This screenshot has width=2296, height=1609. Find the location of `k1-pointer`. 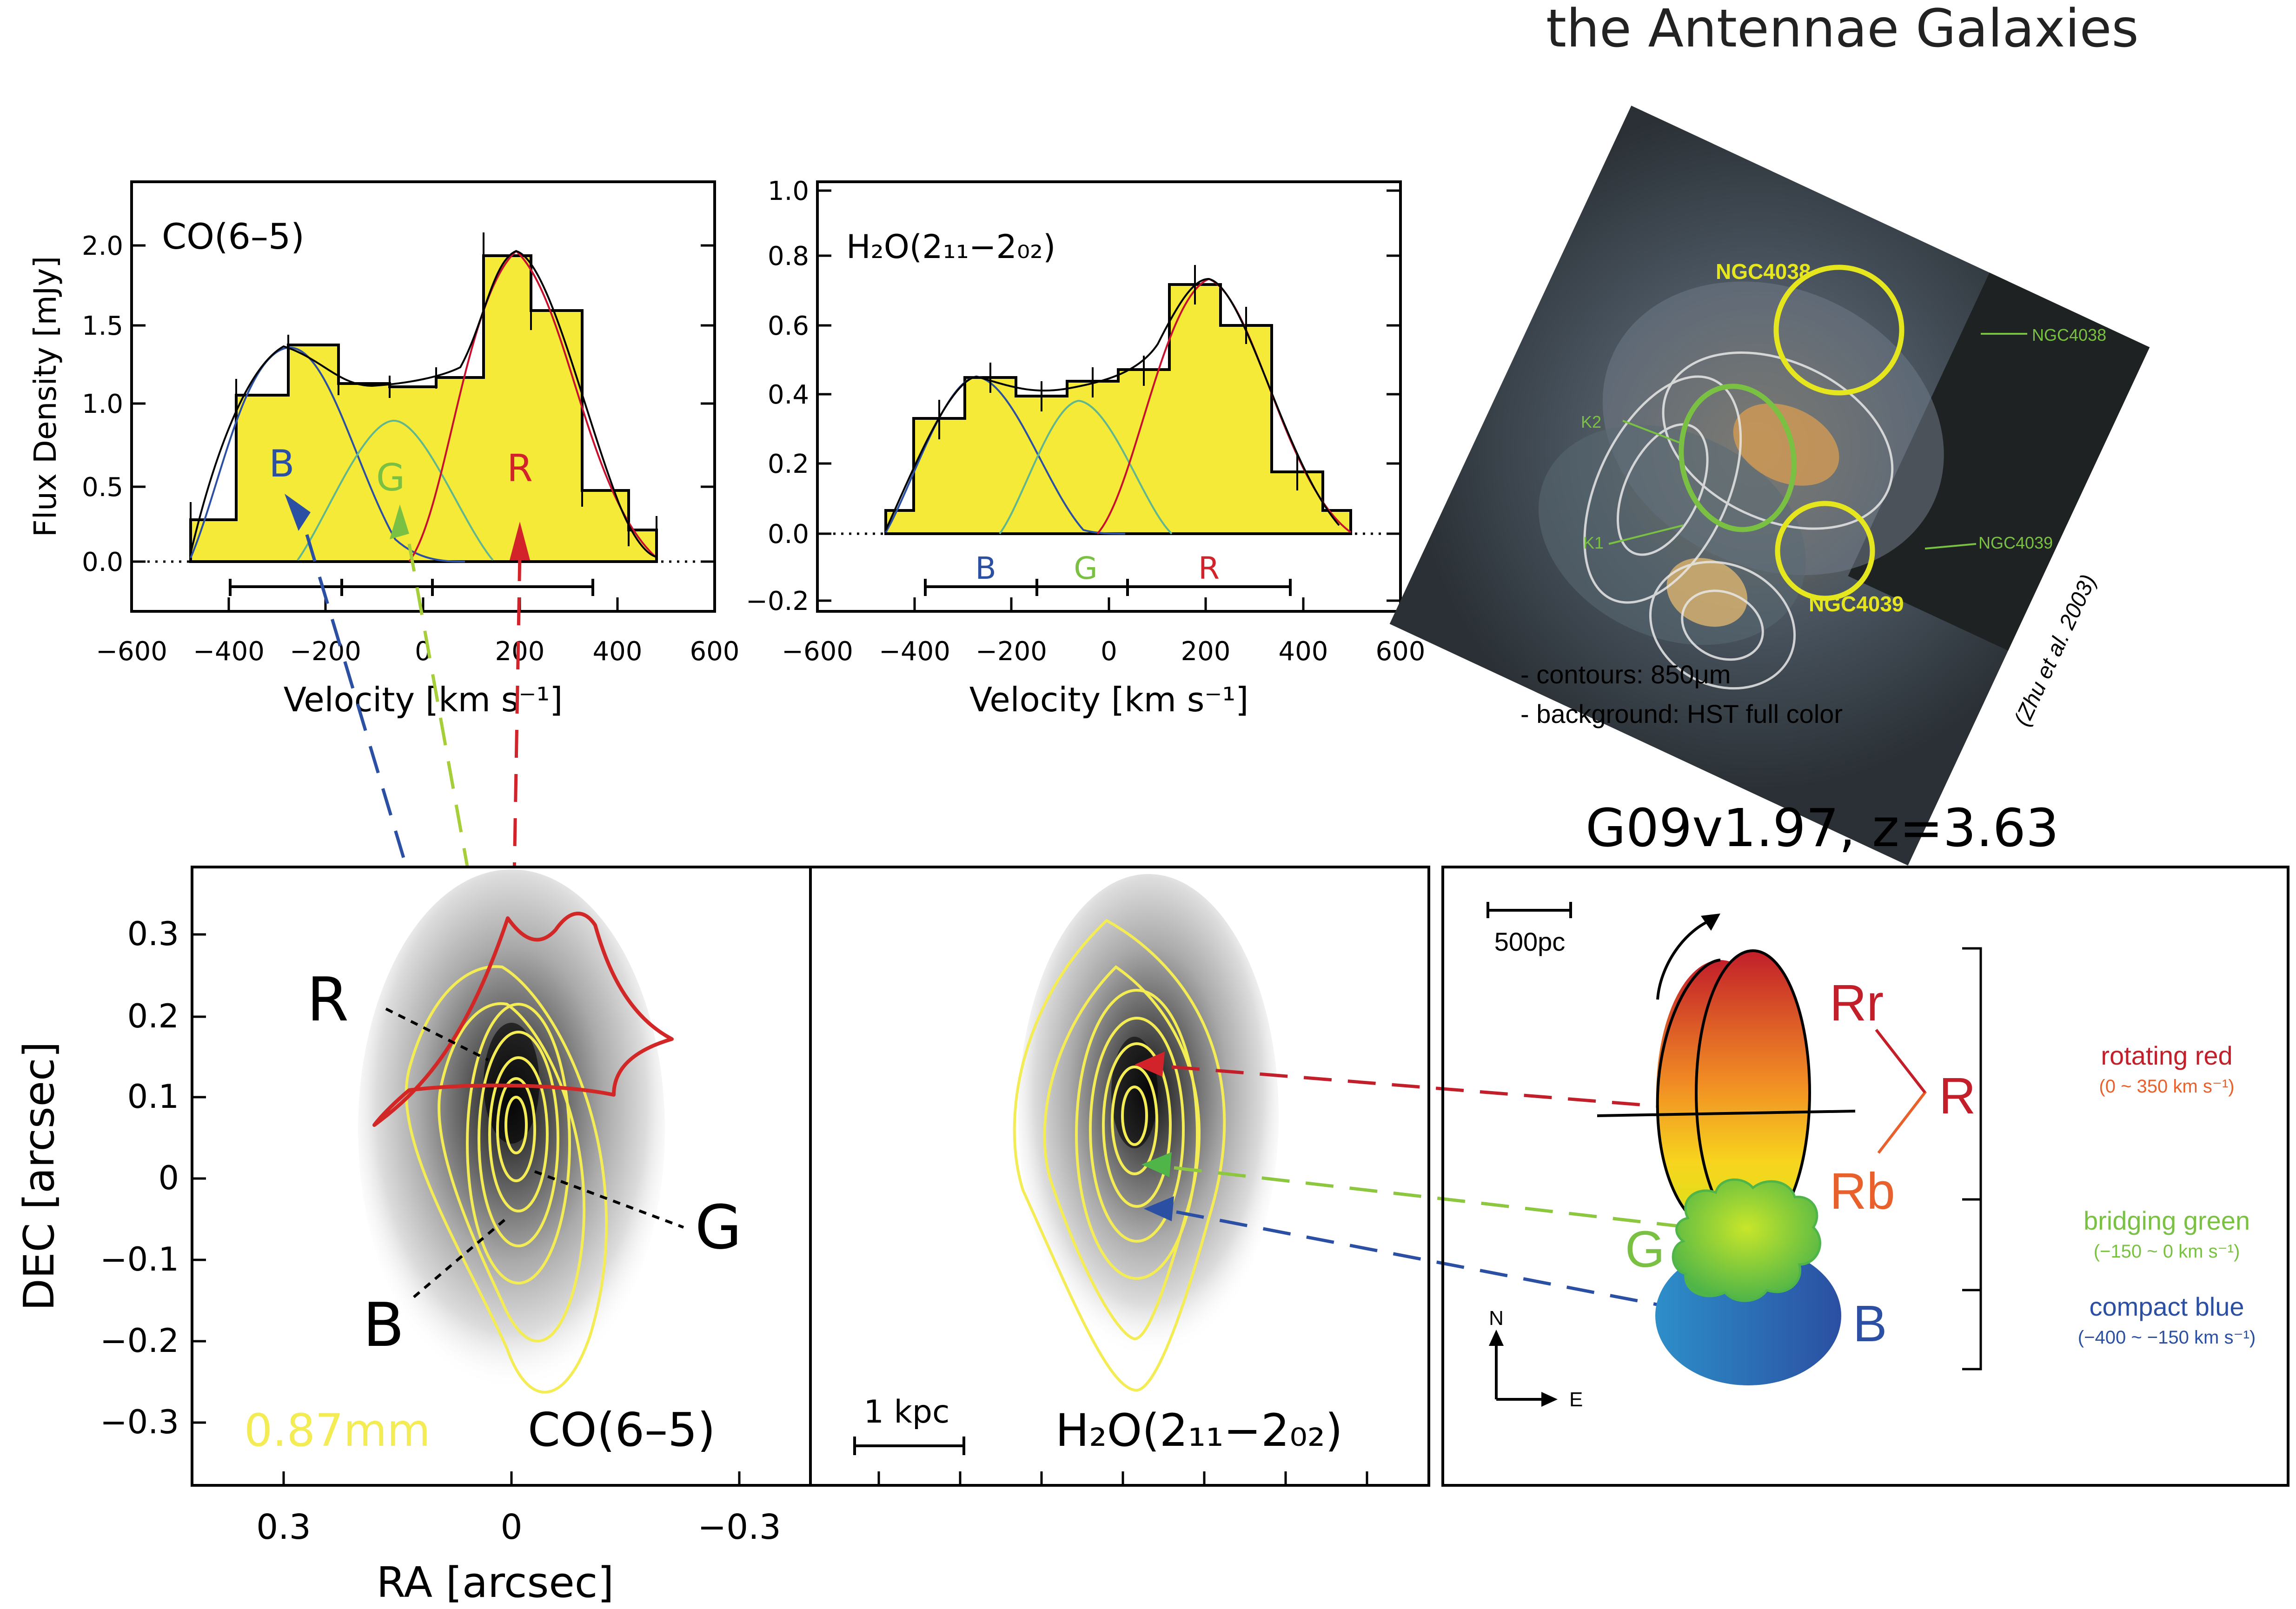

k1-pointer is located at coordinates (1646, 534).